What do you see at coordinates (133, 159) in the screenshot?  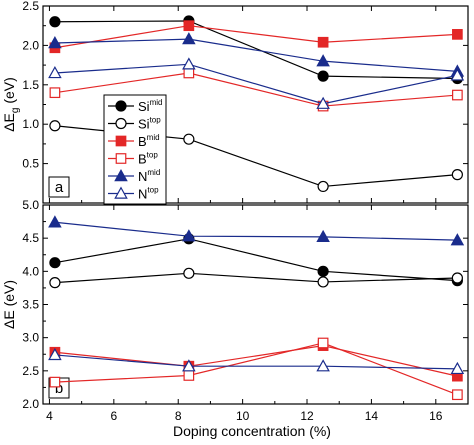 I see `legend-entry: Btop` at bounding box center [133, 159].